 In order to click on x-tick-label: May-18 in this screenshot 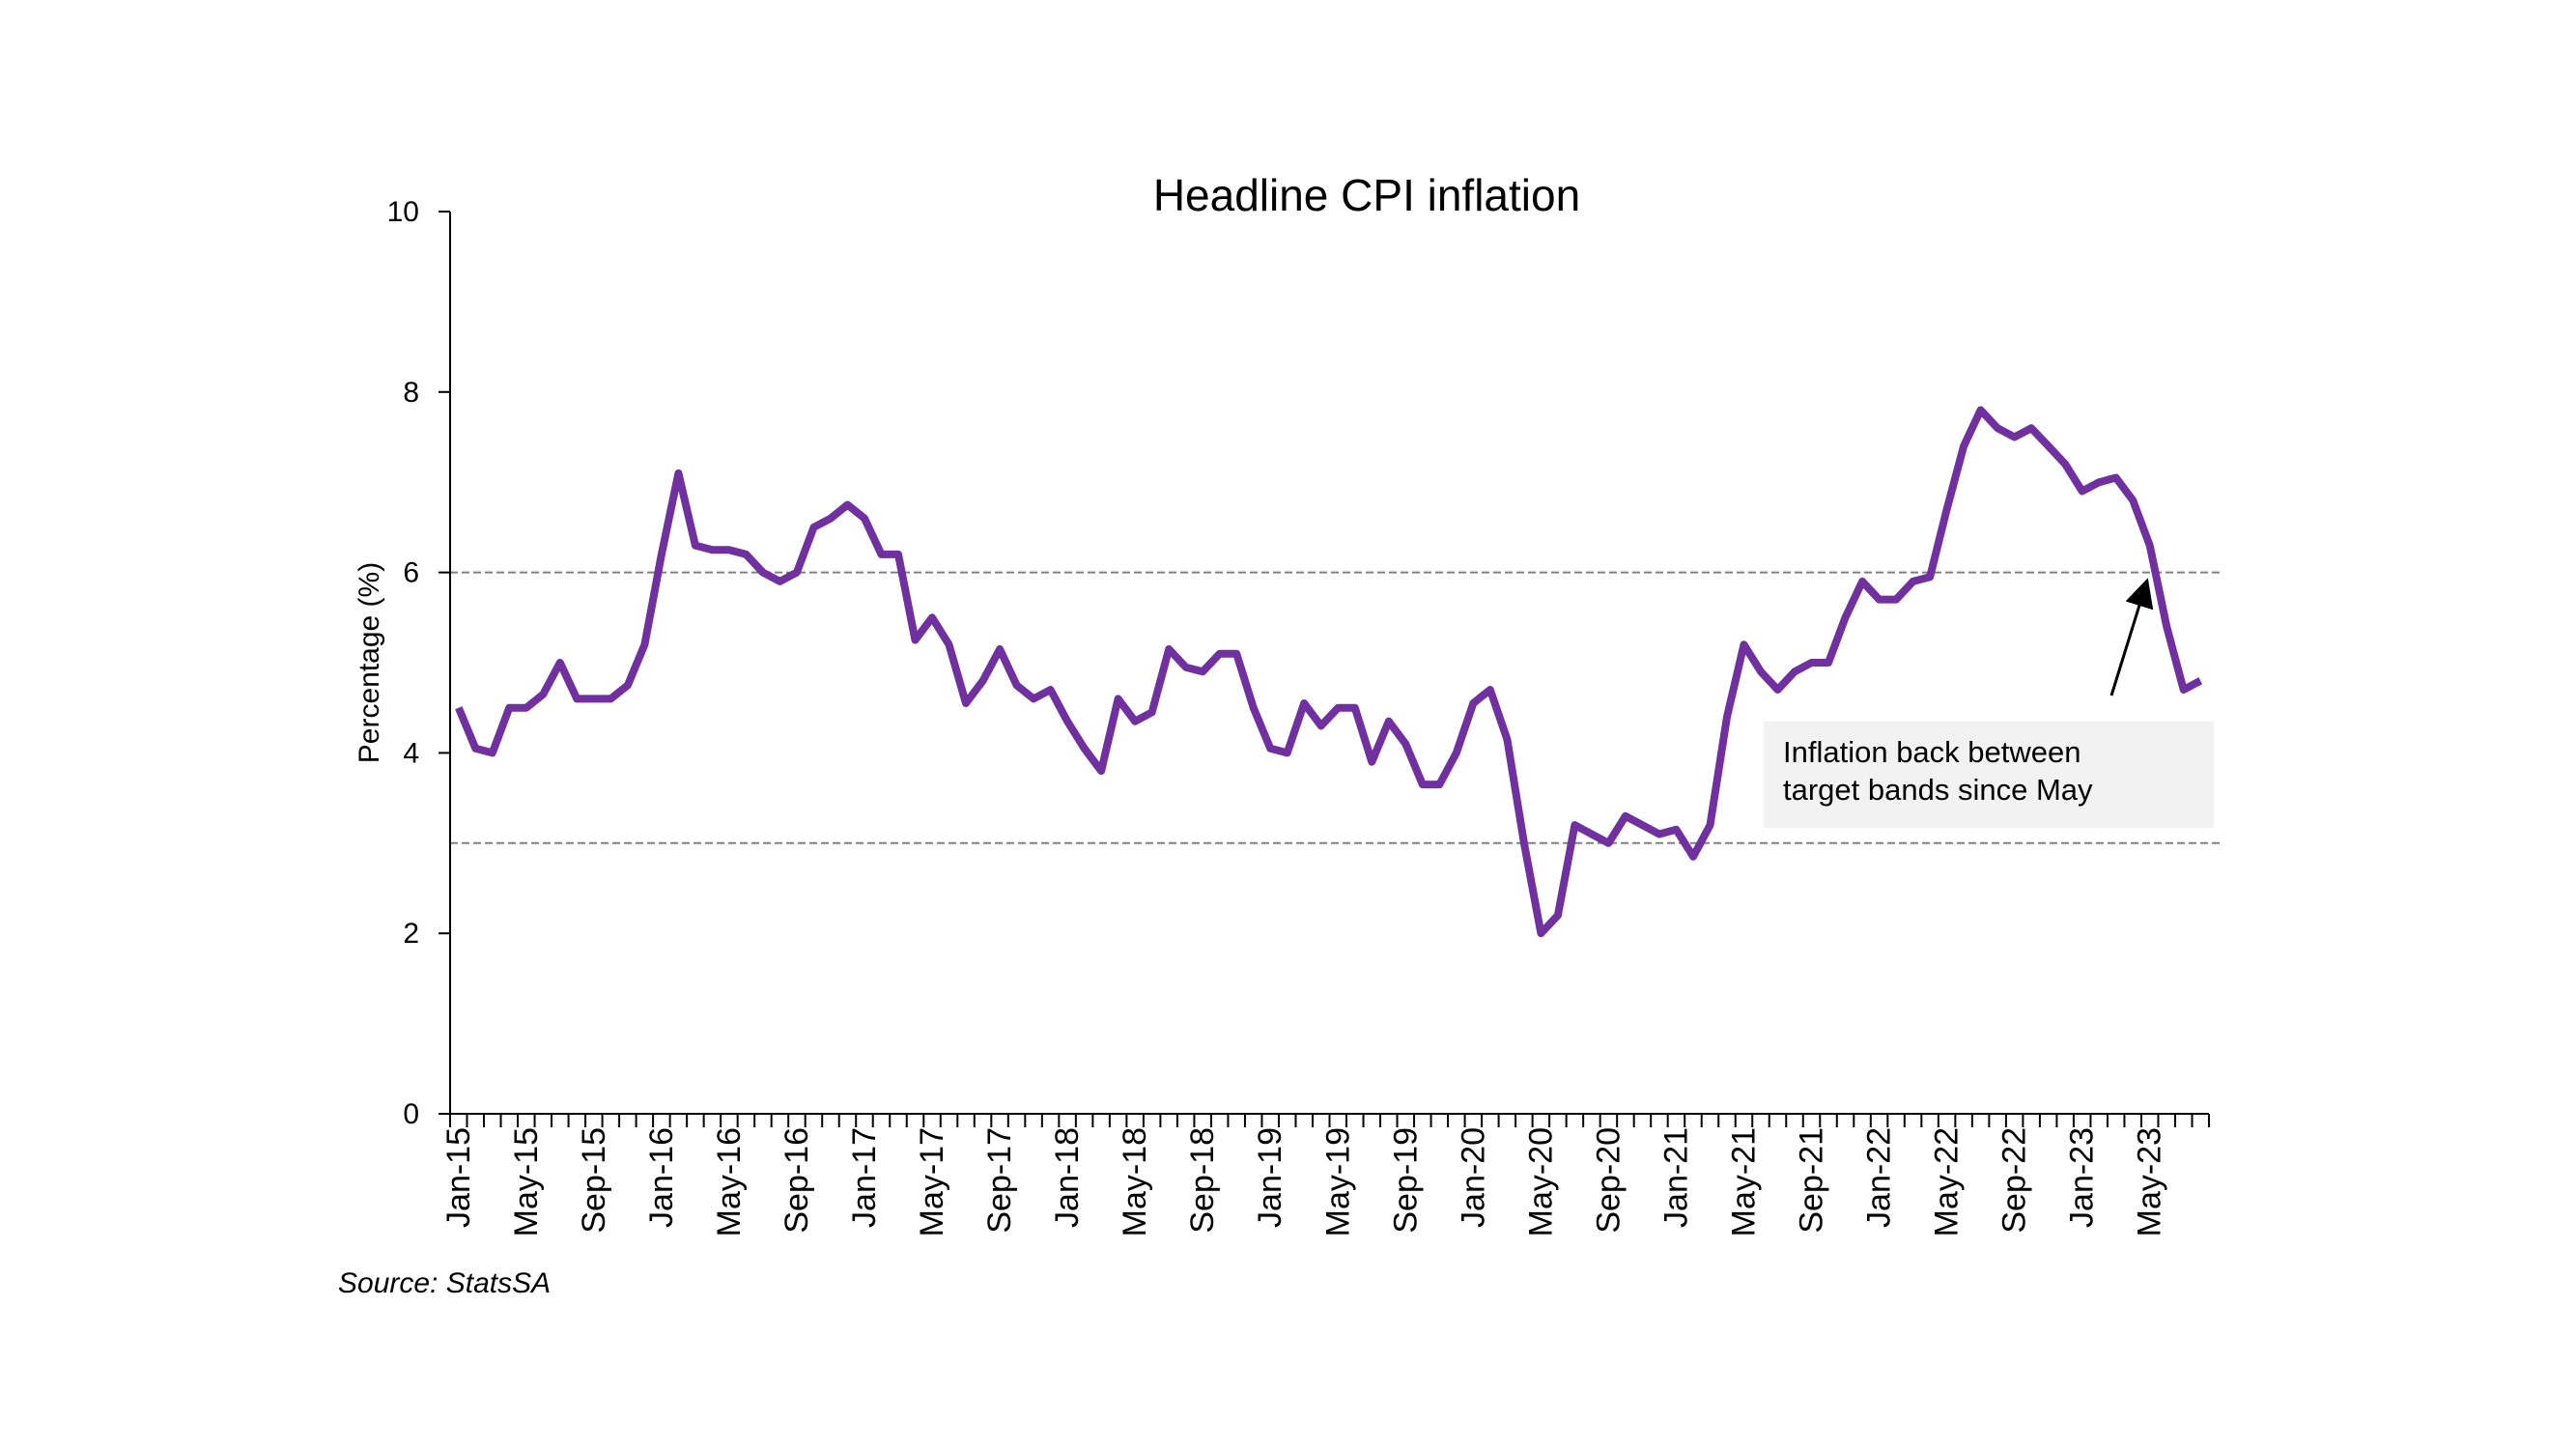, I will do `click(1135, 1181)`.